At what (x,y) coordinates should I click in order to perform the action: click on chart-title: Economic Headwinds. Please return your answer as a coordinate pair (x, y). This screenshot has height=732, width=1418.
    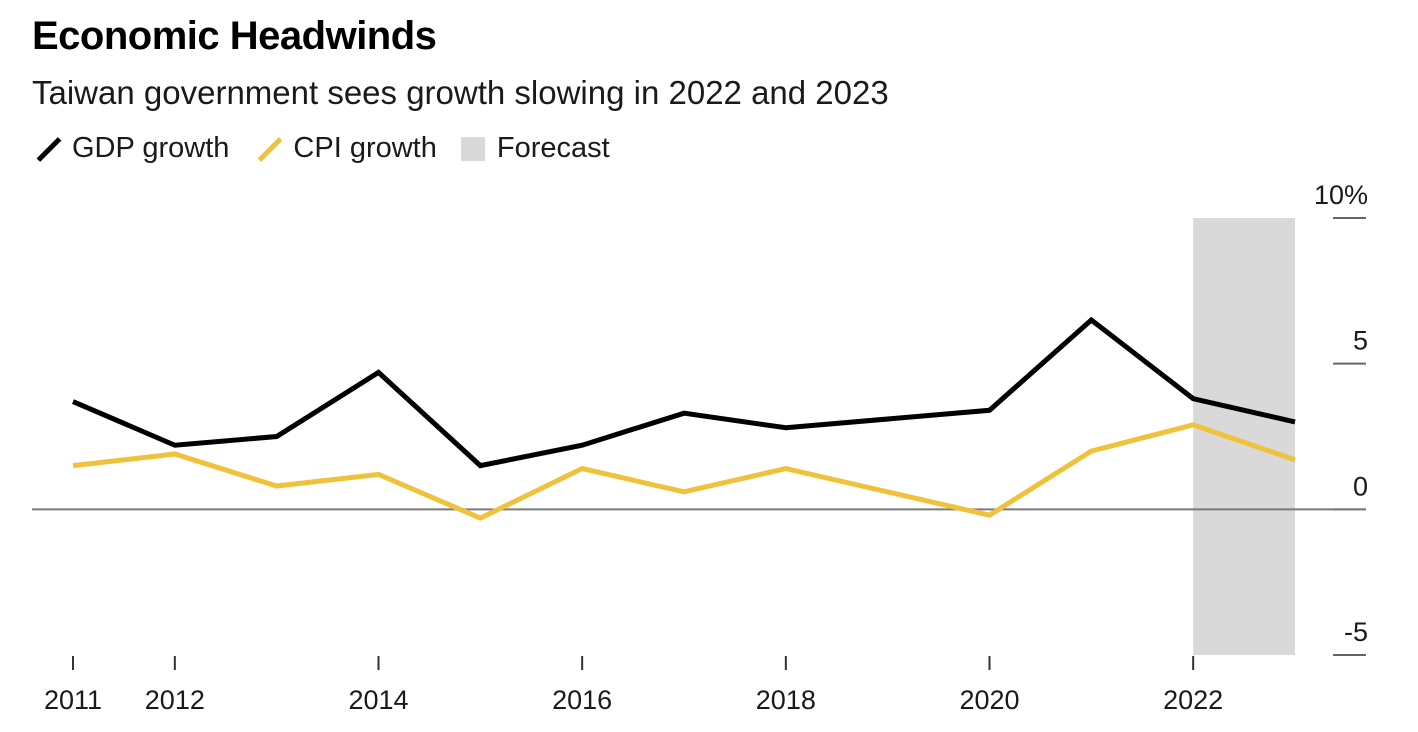
    Looking at the image, I should click on (234, 36).